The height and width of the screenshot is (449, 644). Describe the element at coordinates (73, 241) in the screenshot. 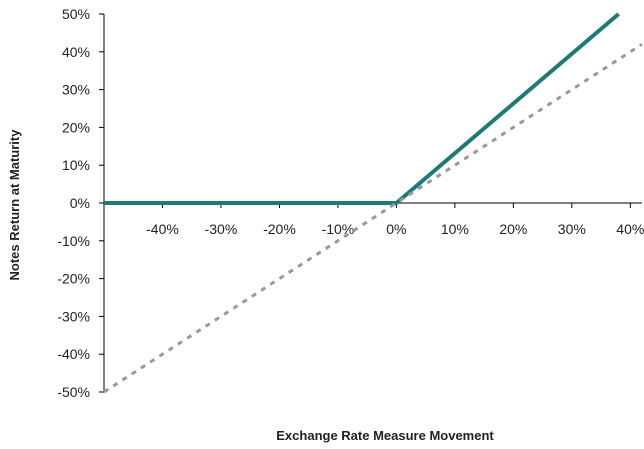

I see `y-tick-label: -10%` at that location.